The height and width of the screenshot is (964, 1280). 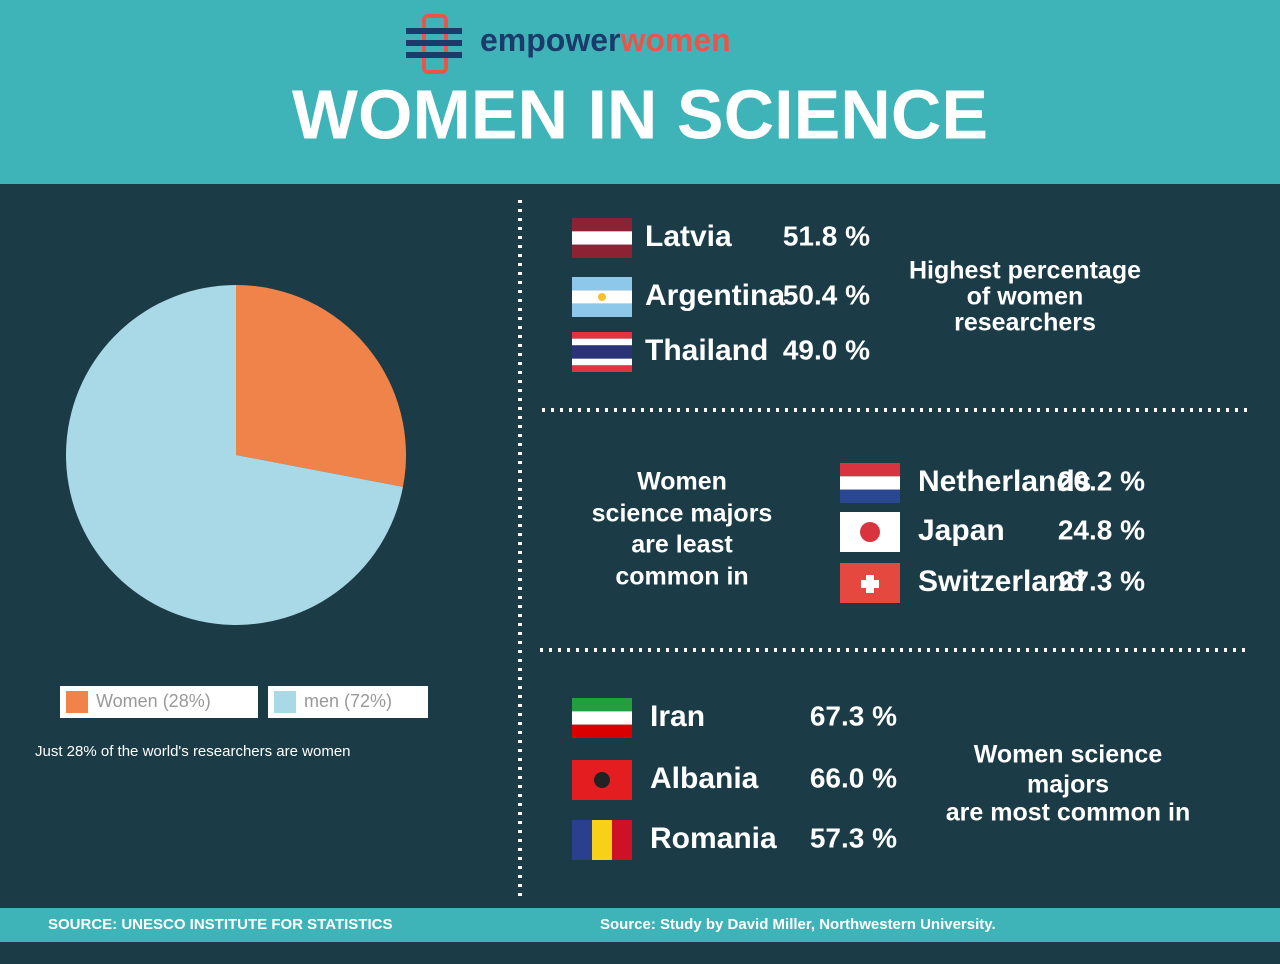 What do you see at coordinates (550, 40) in the screenshot?
I see `logo-part: empower` at bounding box center [550, 40].